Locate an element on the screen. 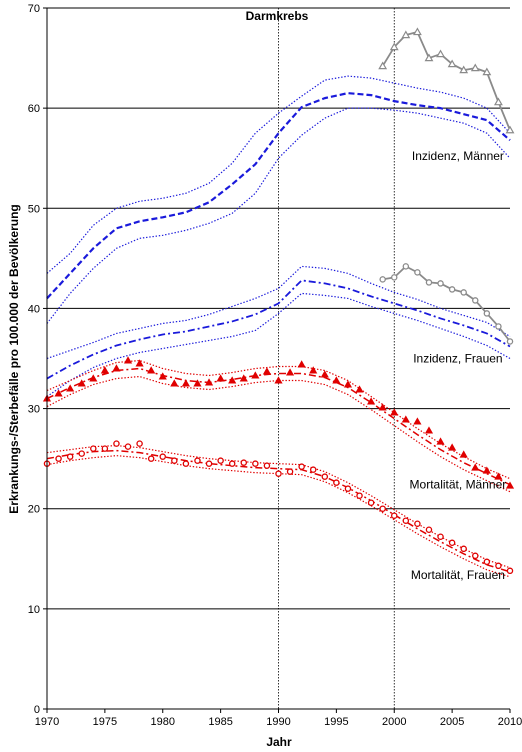  marker-mort-f-beobachtet-2002 is located at coordinates (417, 523).